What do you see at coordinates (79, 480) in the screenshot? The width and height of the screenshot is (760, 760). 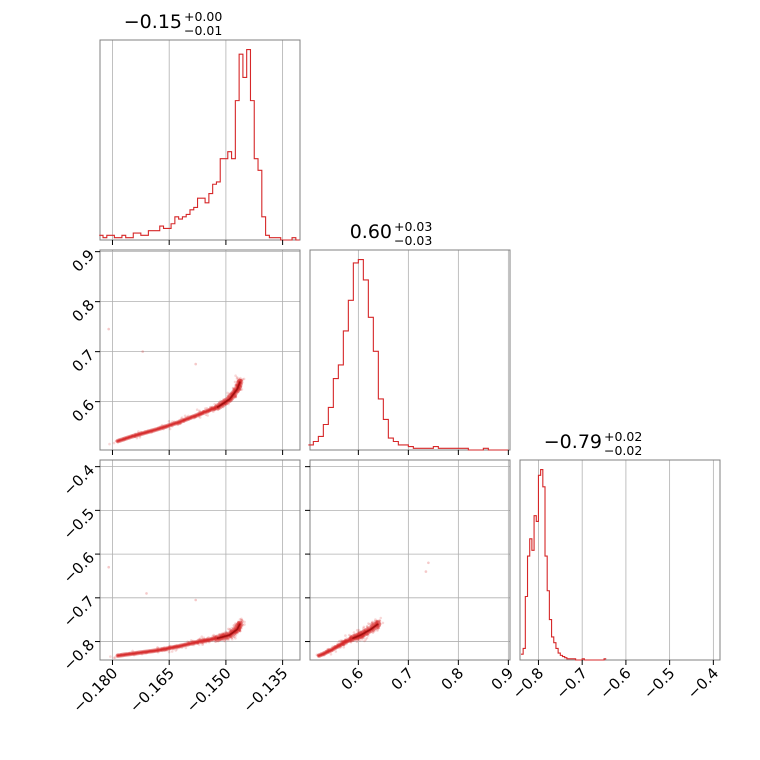 I see `y-tick-label: −0.4` at bounding box center [79, 480].